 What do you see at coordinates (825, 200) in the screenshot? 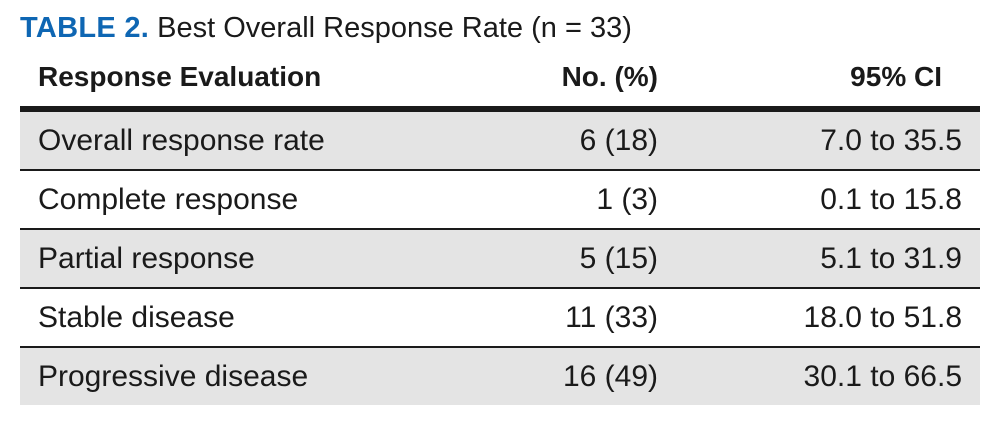
I see `row-ci: 0.1 to 15.8` at bounding box center [825, 200].